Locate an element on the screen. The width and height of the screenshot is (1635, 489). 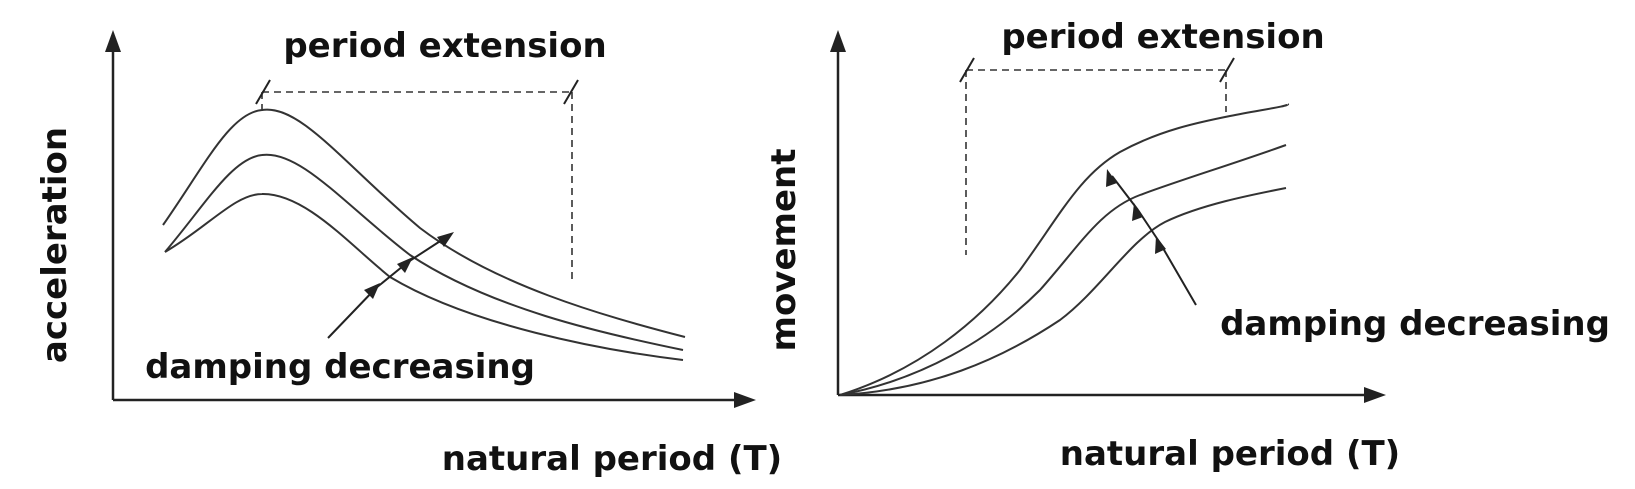
left-y-axis-label: acceleration is located at coordinates (55, 245).